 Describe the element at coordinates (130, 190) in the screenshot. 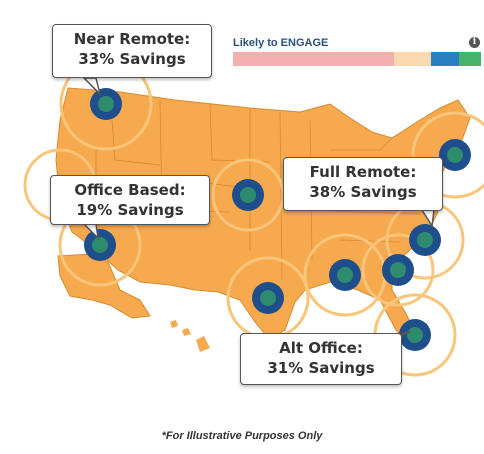

I see `callout-label: Office Based:` at that location.